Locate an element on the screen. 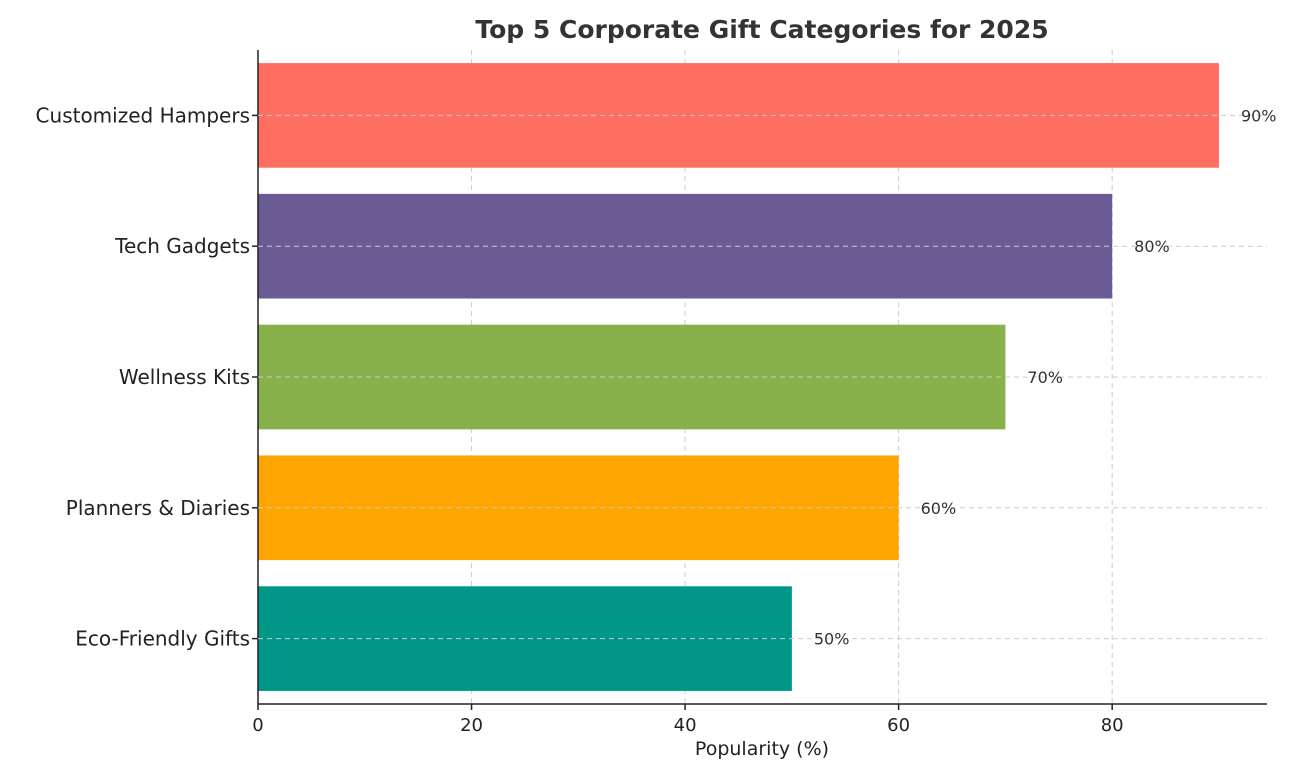  data-label: 60% is located at coordinates (939, 508).